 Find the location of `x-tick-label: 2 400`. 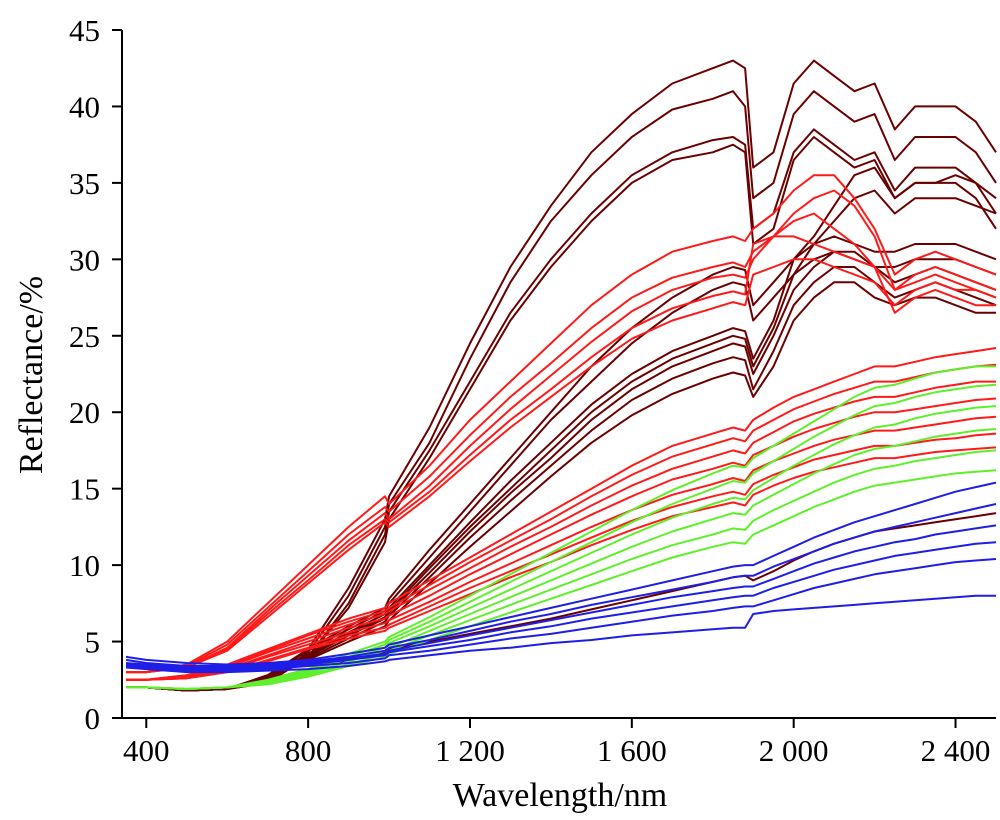

x-tick-label: 2 400 is located at coordinates (956, 750).